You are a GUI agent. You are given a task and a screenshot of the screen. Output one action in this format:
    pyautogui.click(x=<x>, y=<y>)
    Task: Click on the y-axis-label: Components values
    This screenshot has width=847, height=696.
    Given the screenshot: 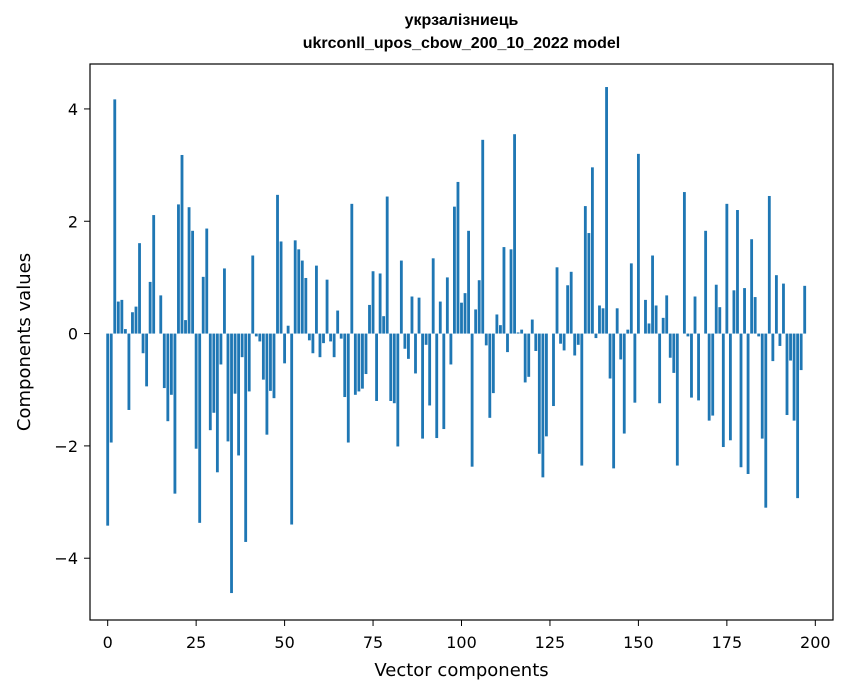 What is the action you would take?
    pyautogui.click(x=24, y=342)
    